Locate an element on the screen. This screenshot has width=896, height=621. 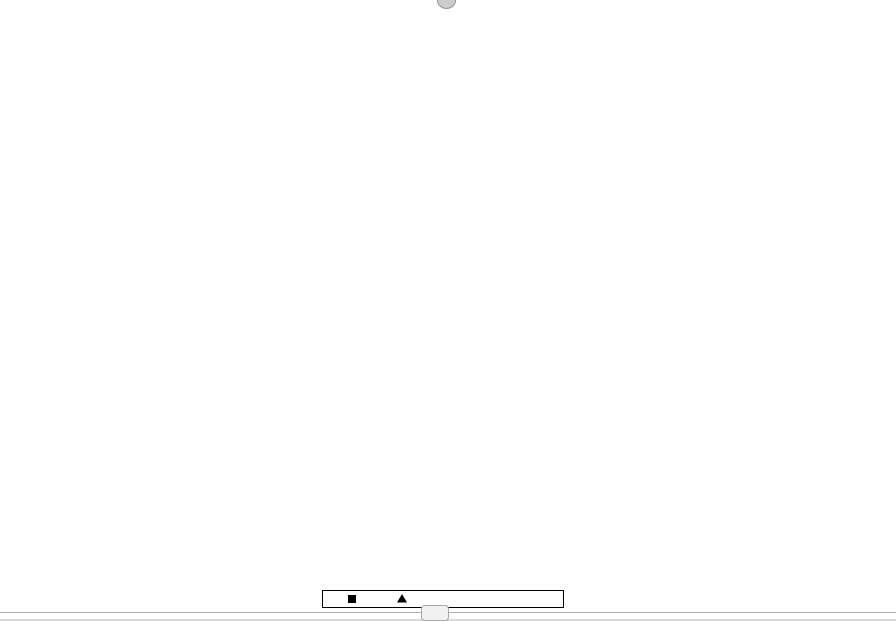
sp500-legend-marker-icon is located at coordinates (352, 599).